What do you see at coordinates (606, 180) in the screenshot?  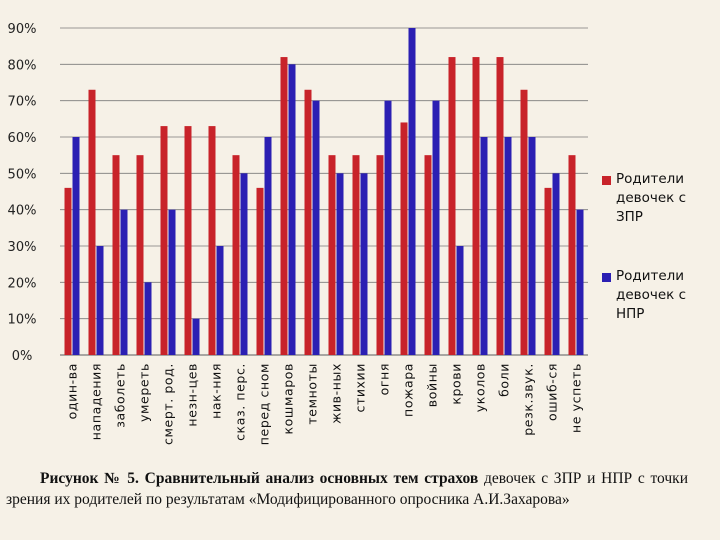 I see `legend-swatch-zpr` at bounding box center [606, 180].